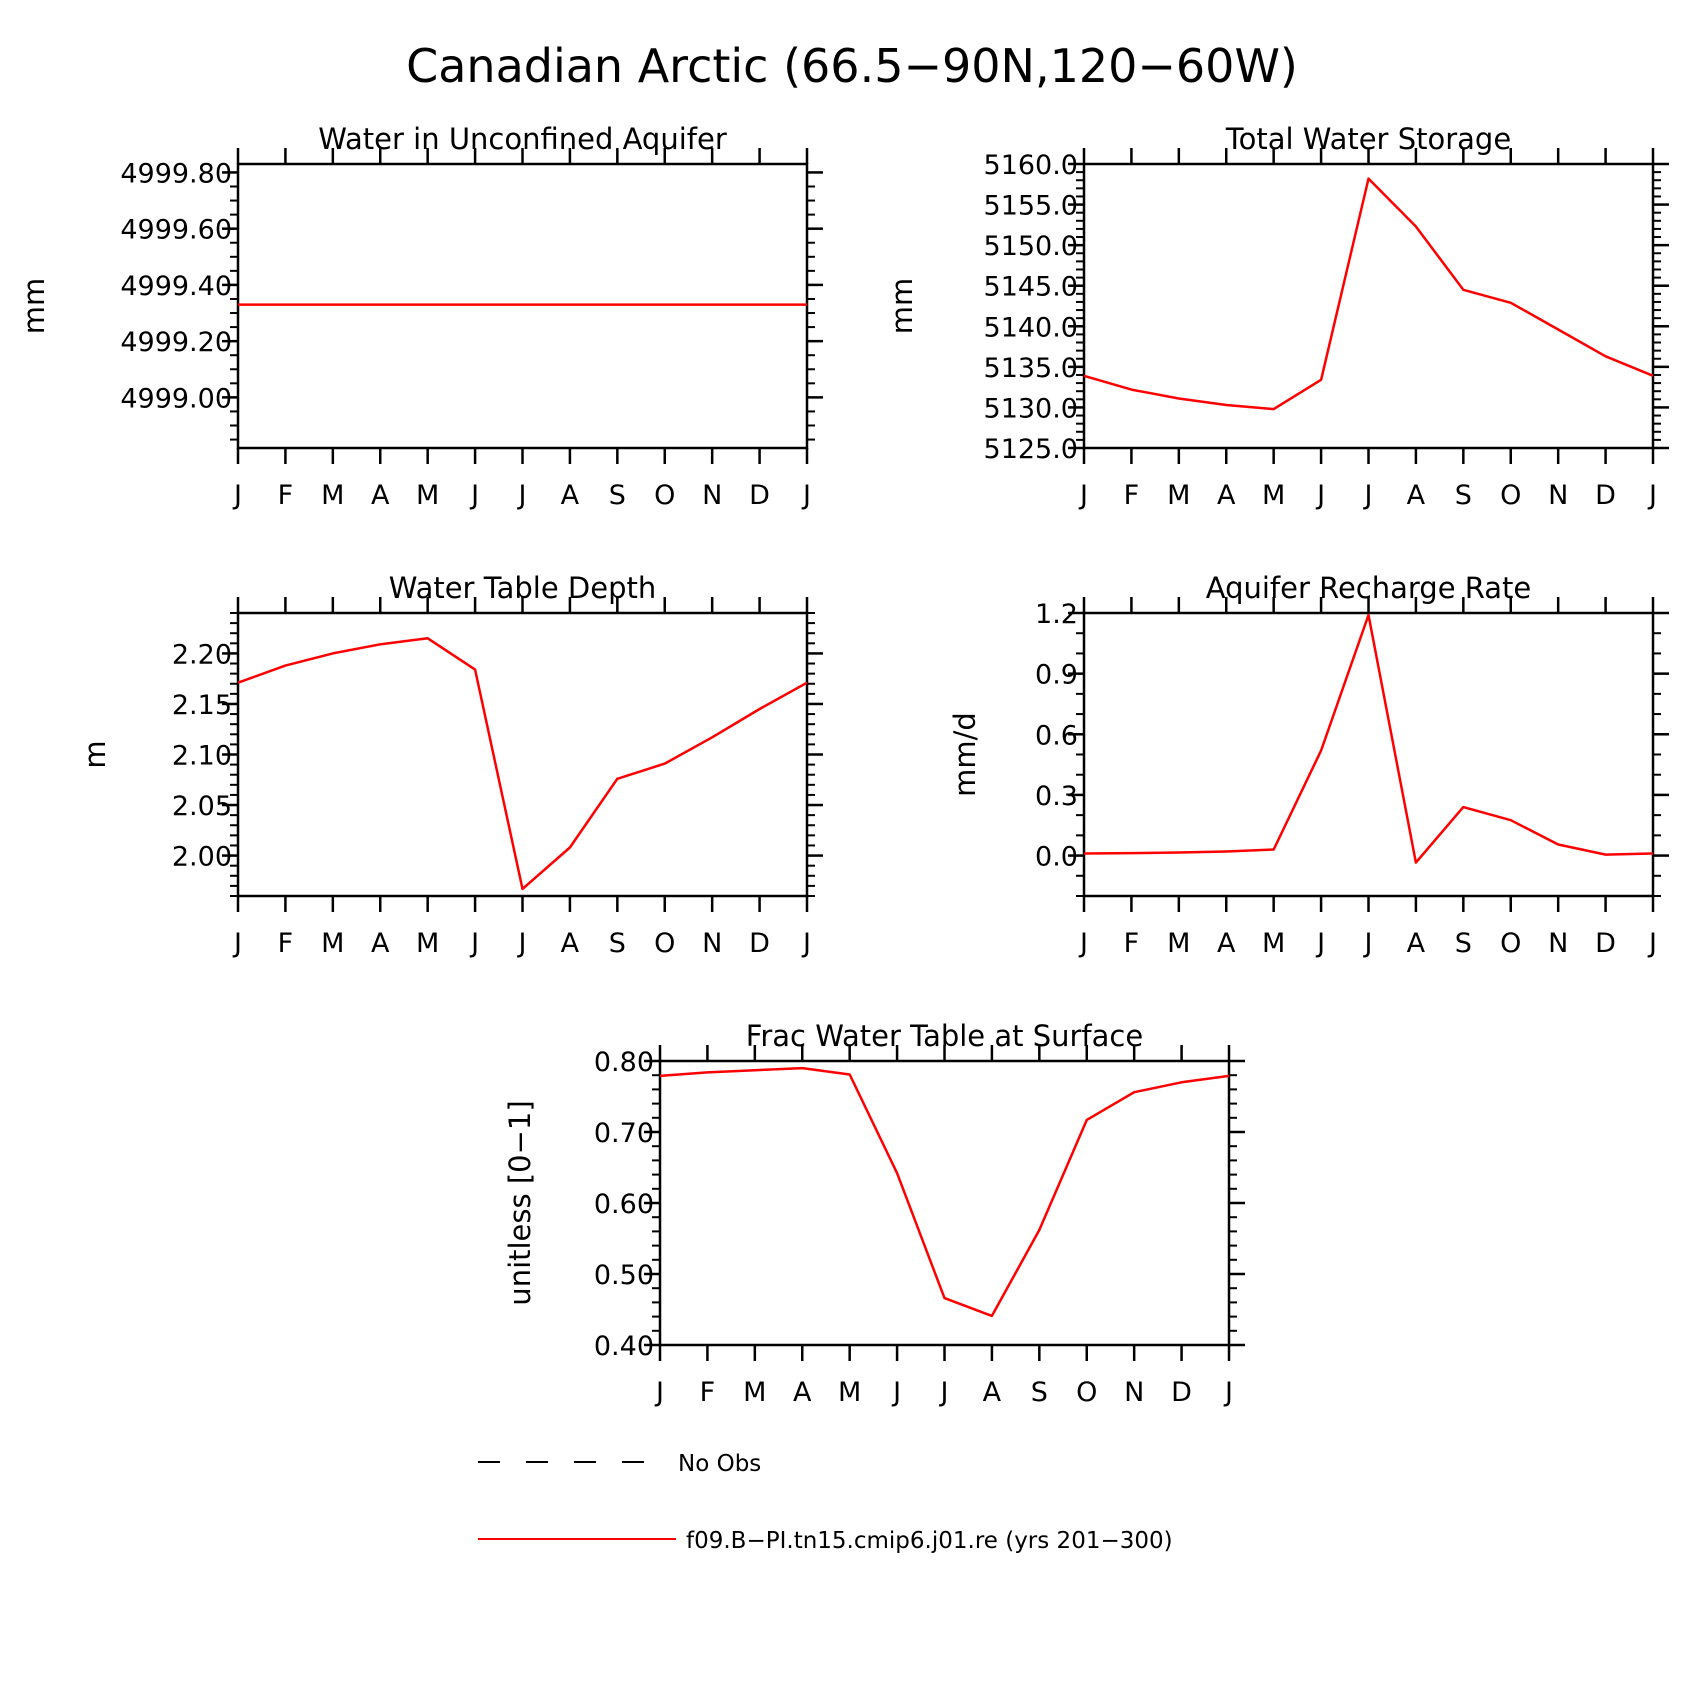  Describe the element at coordinates (202, 857) in the screenshot. I see `y-tick-label: 2.00` at that location.